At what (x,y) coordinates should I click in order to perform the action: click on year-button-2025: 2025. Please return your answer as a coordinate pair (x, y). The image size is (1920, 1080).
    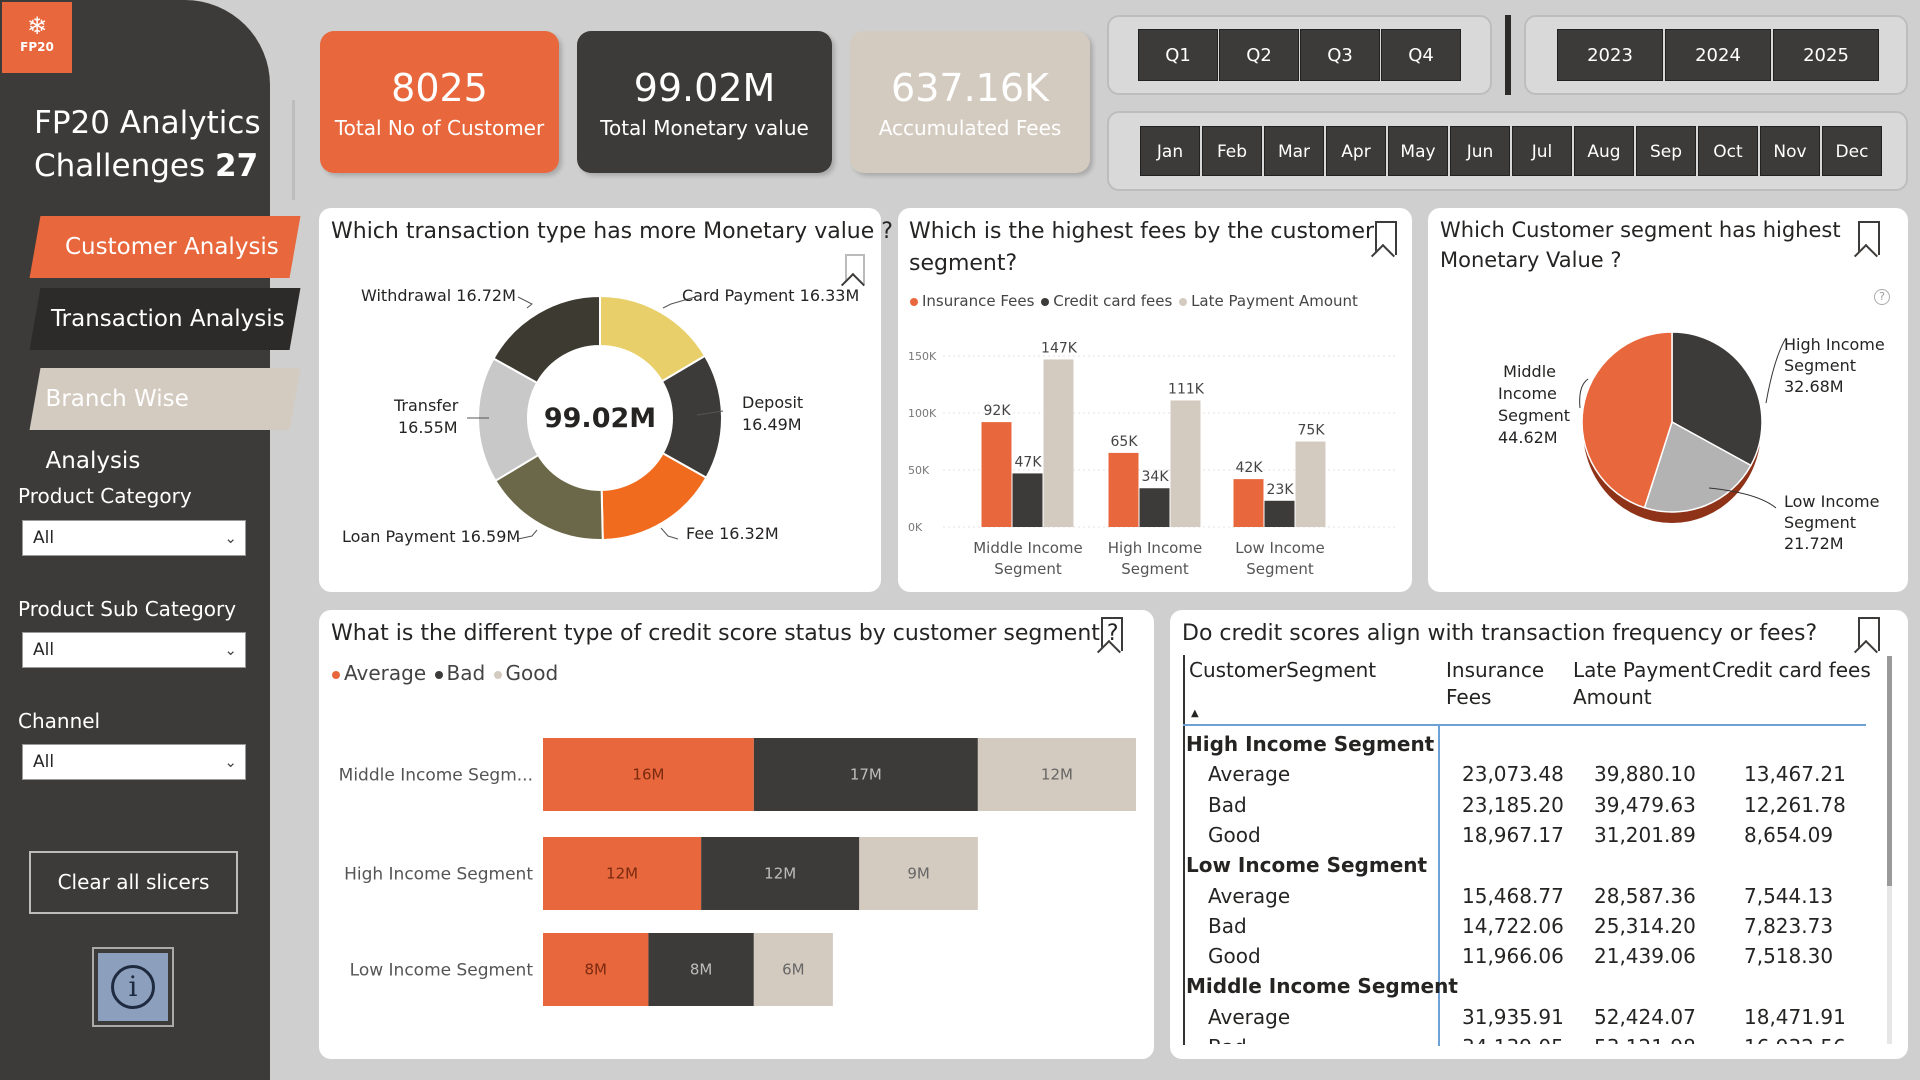
    Looking at the image, I should click on (1826, 55).